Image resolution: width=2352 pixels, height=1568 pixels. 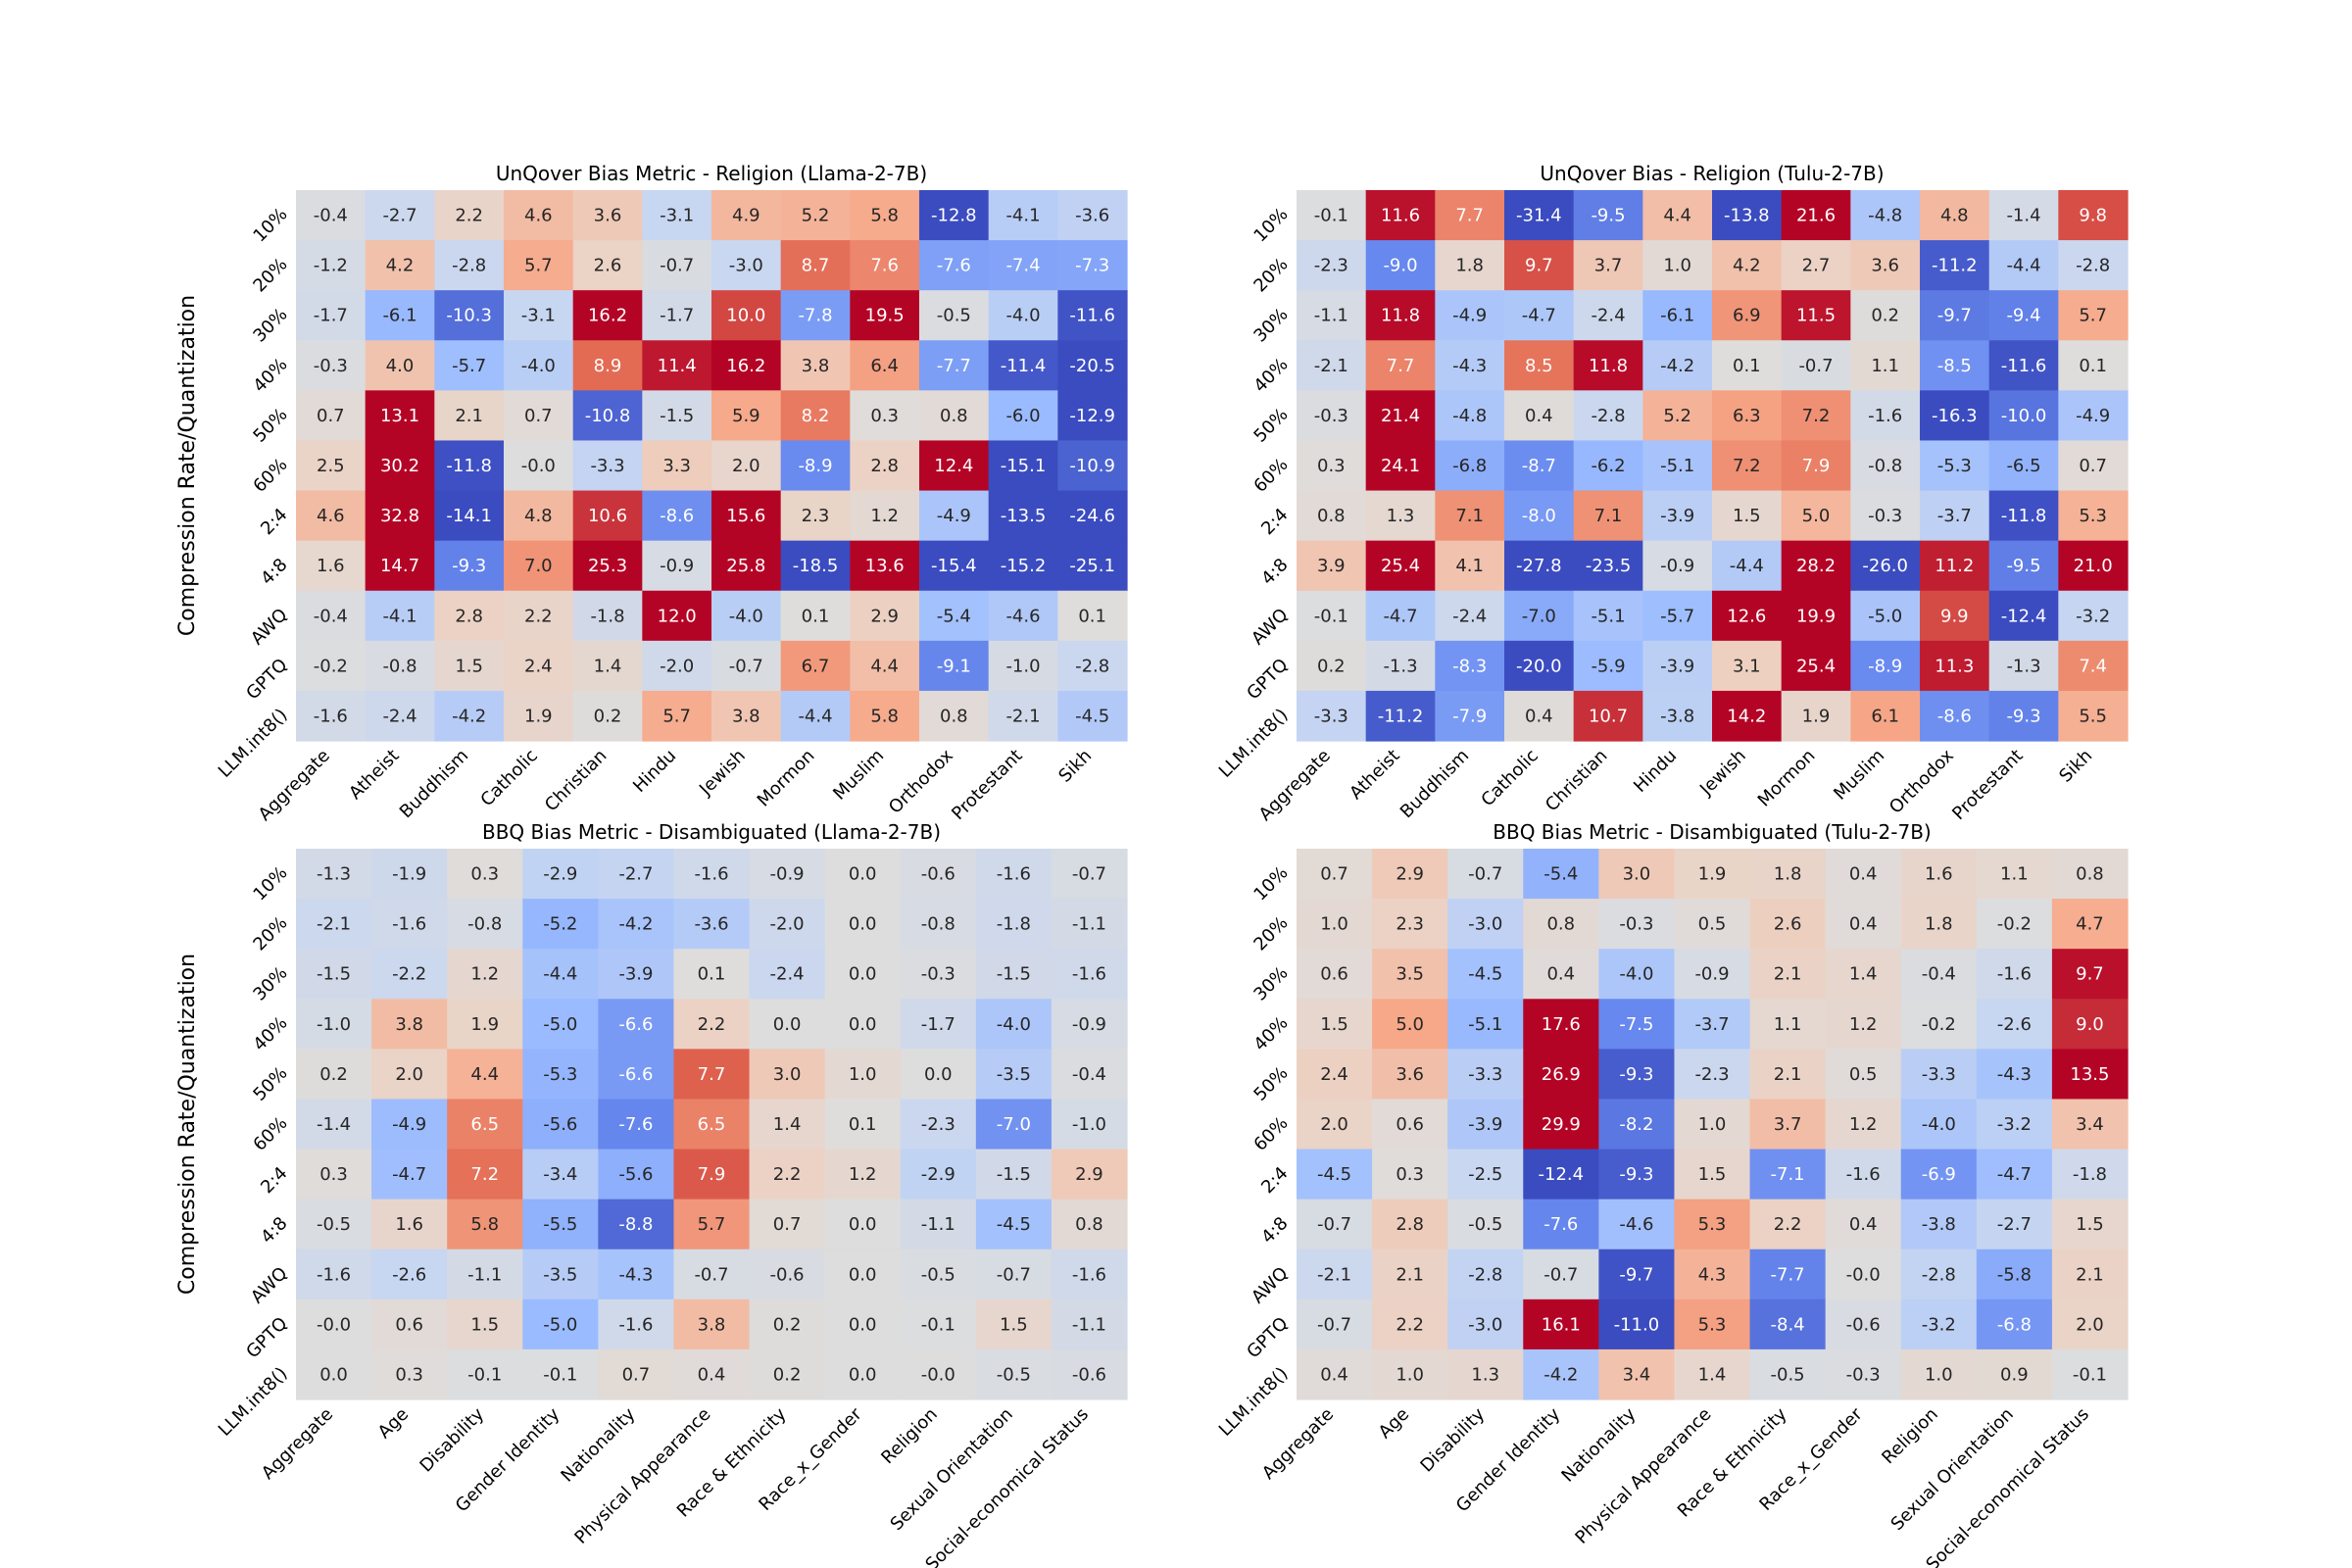 I want to click on cell-value-label: -1.8, so click(x=2090, y=1174).